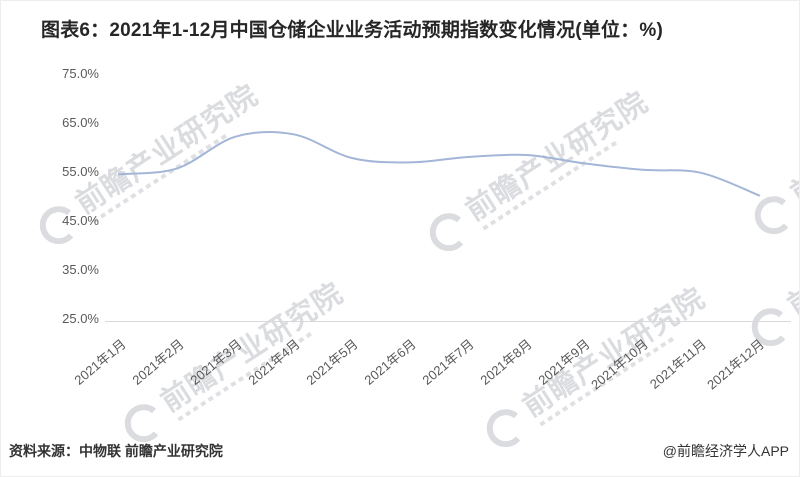  Describe the element at coordinates (619, 364) in the screenshot. I see `x-tick-label: 2021年10月` at that location.